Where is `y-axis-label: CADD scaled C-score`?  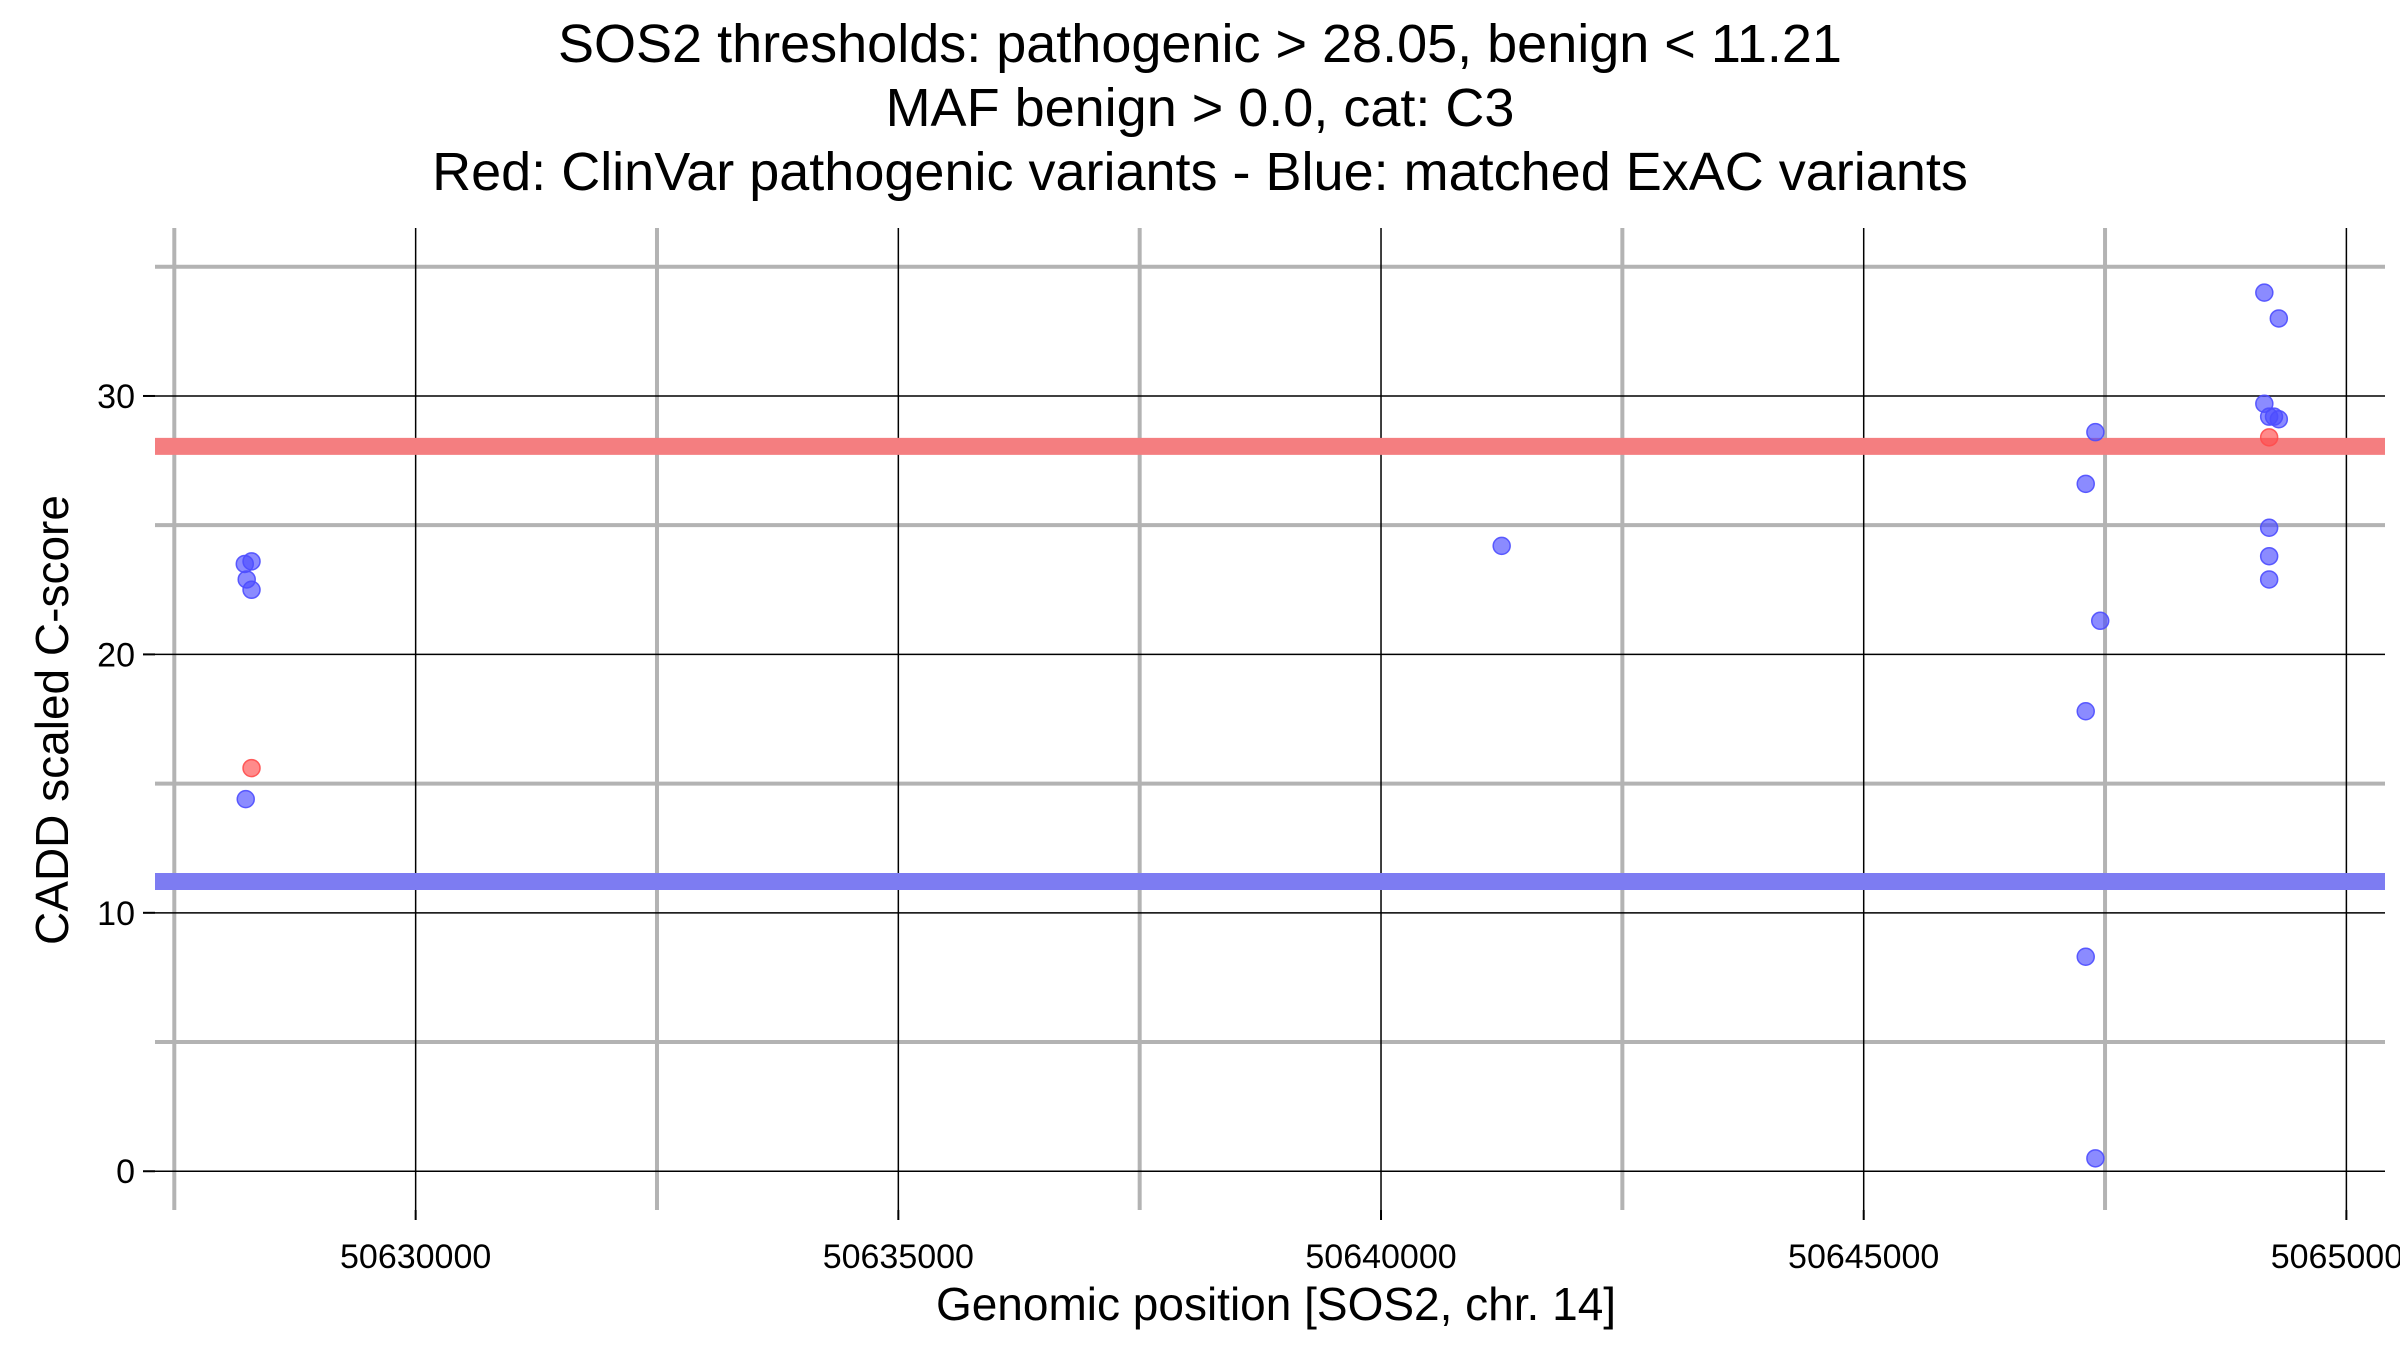 y-axis-label: CADD scaled C-score is located at coordinates (52, 720).